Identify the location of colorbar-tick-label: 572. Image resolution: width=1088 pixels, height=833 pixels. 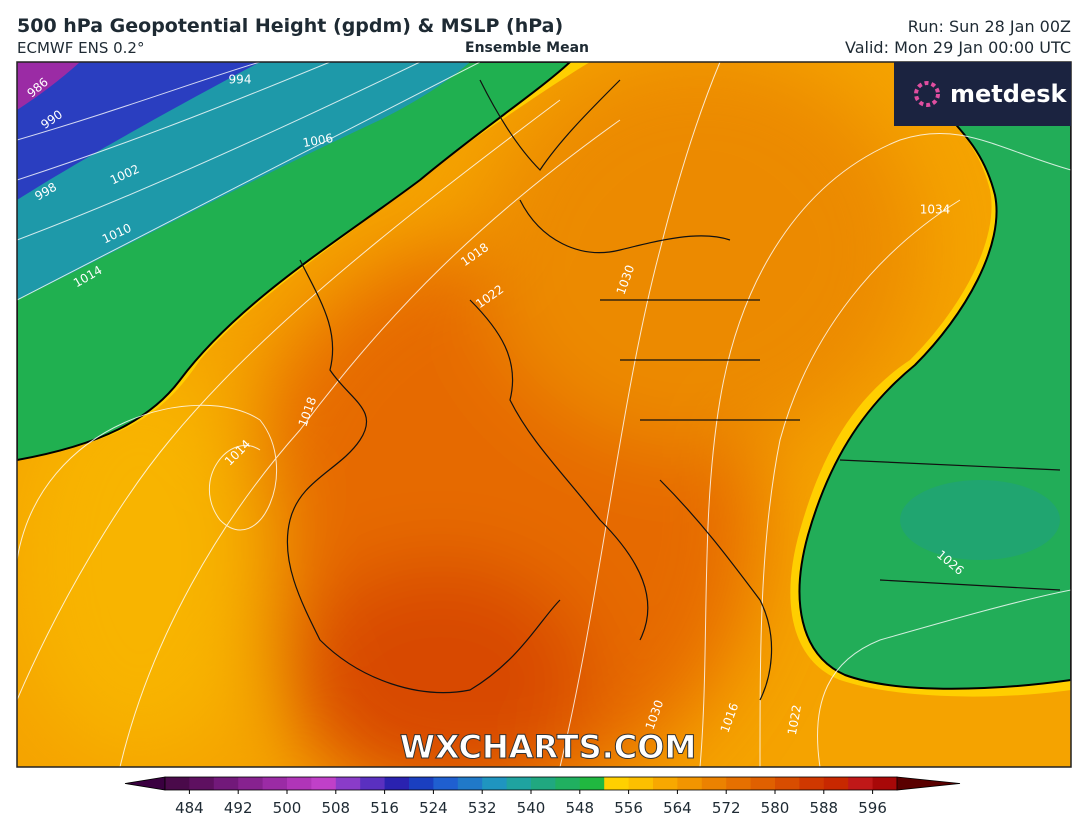
(726, 808).